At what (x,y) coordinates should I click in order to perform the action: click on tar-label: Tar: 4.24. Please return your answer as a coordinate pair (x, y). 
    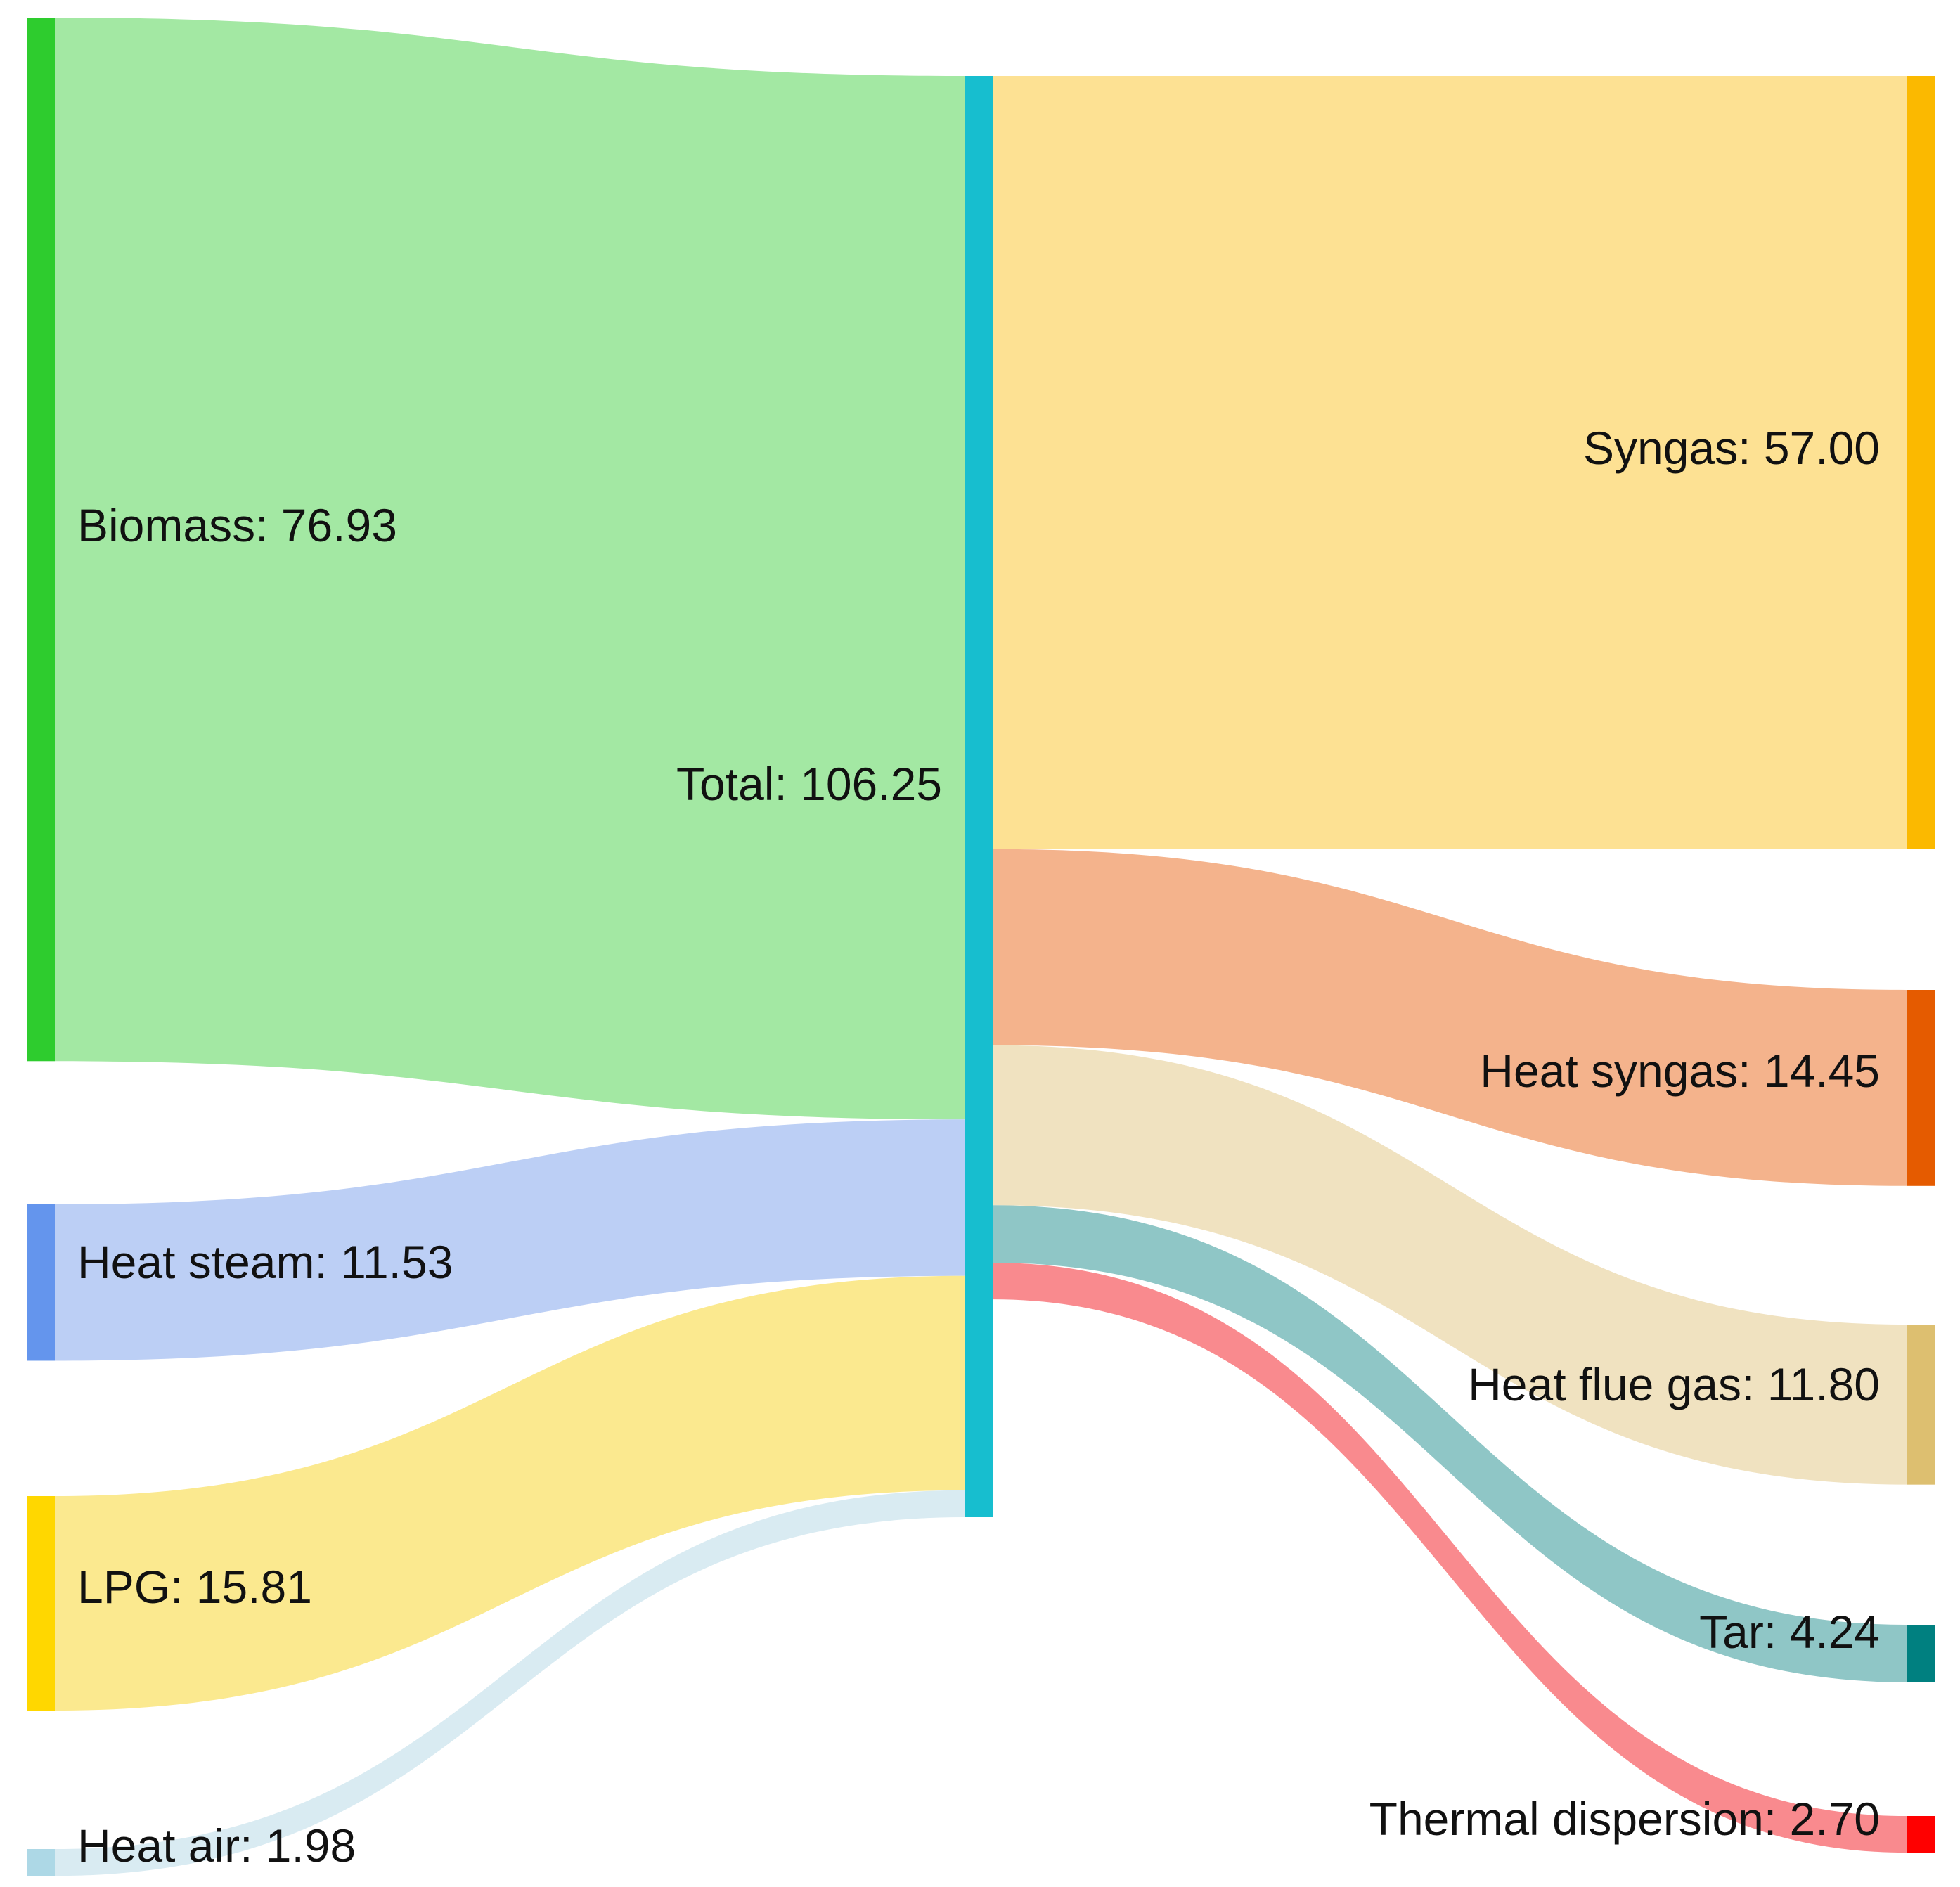
    Looking at the image, I should click on (1789, 1632).